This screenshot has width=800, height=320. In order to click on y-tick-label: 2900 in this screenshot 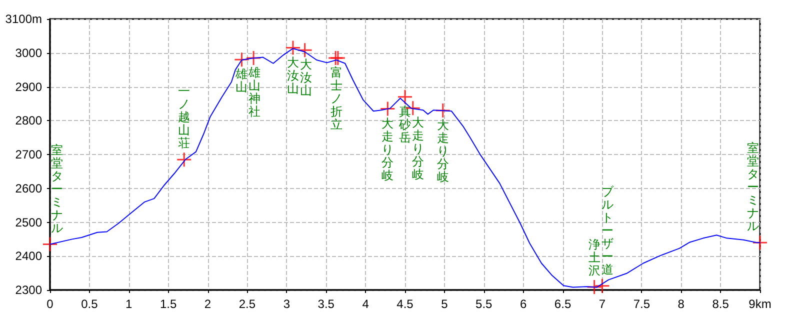, I will do `click(28, 87)`.